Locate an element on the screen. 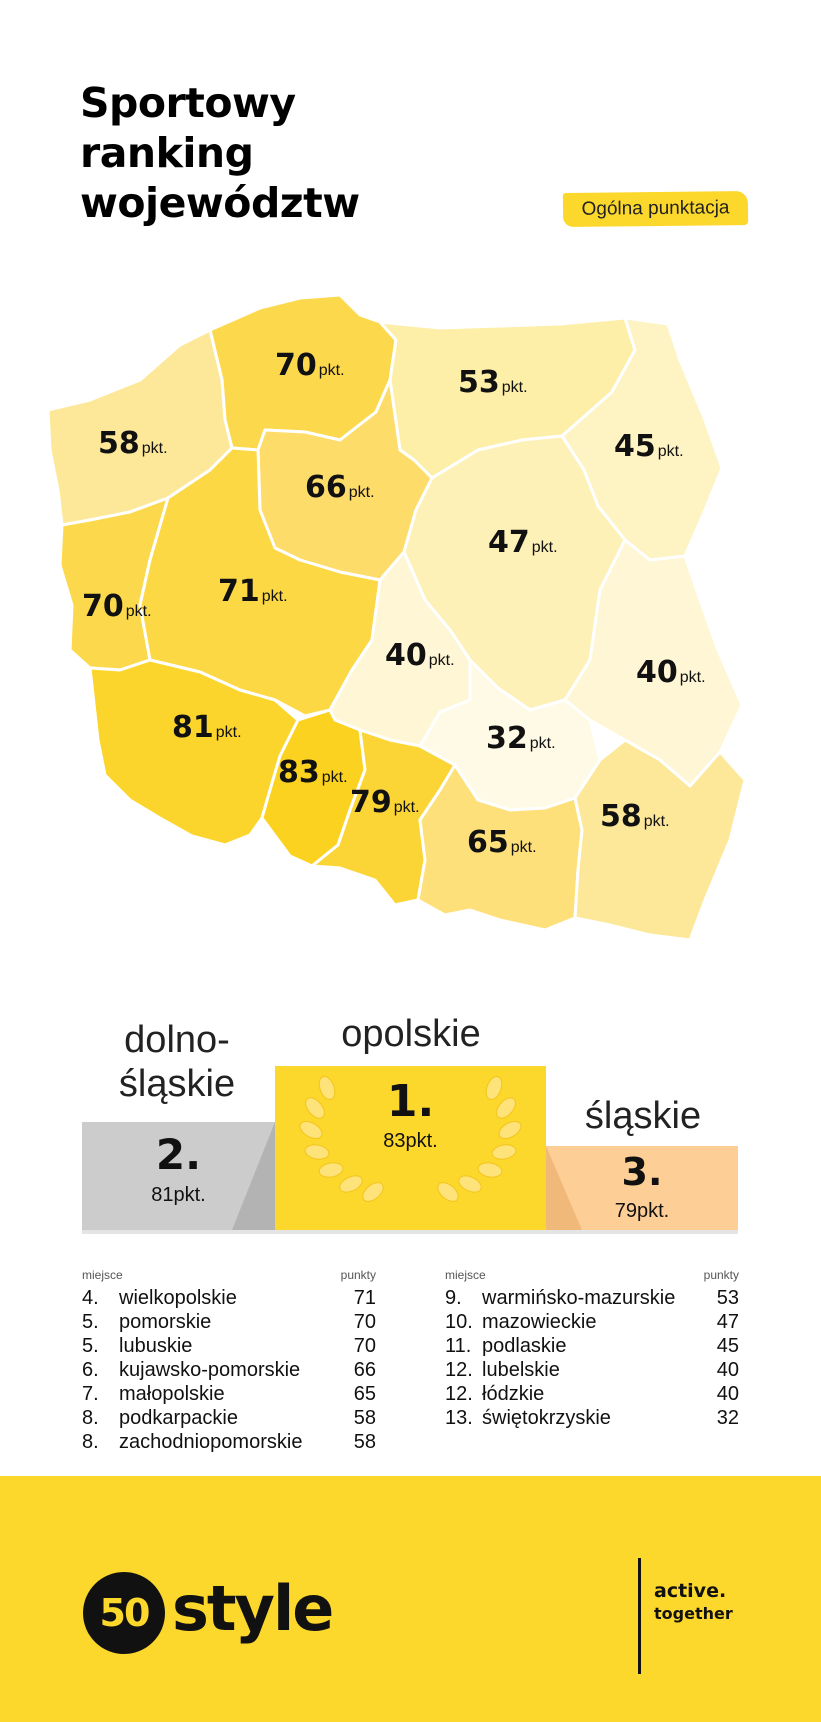 The image size is (821, 1722). map-label-points: 71 is located at coordinates (239, 591).